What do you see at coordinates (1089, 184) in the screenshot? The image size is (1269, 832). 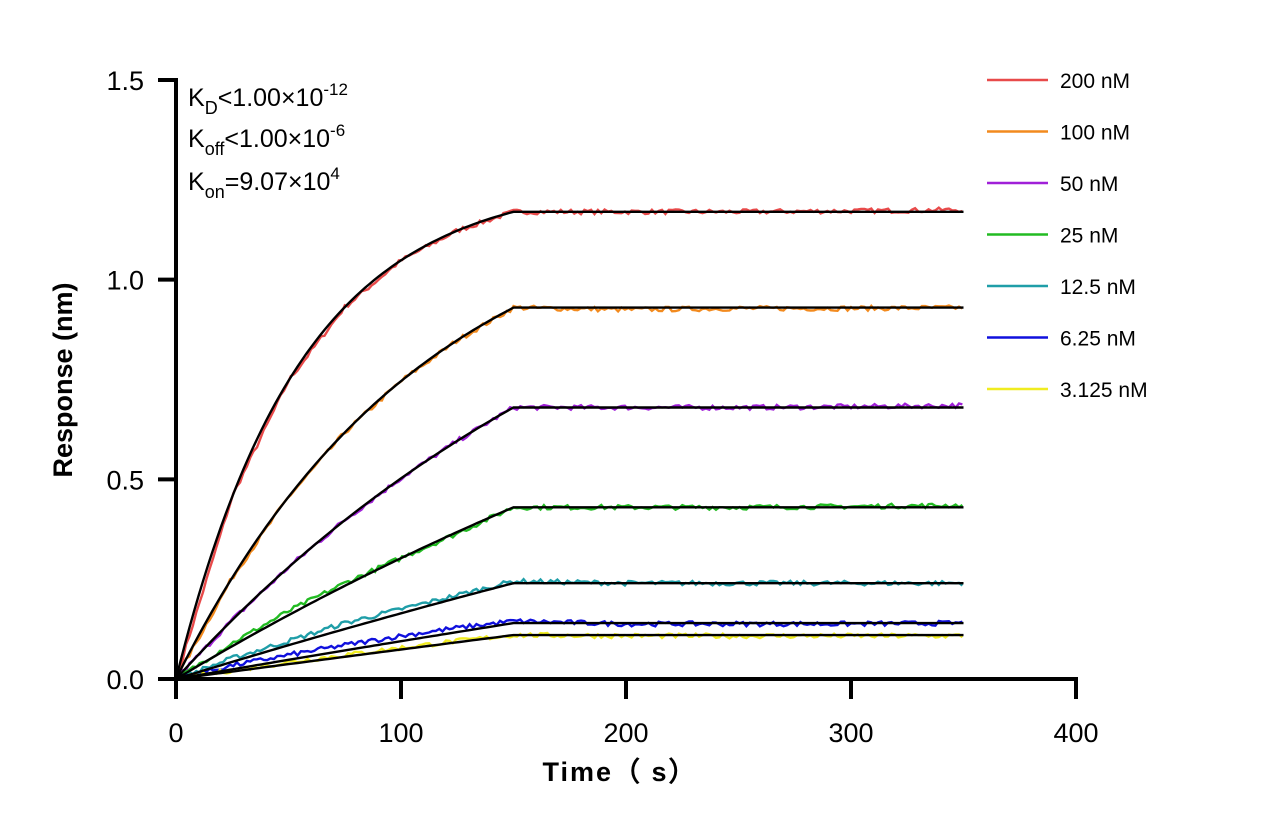 I see `legend-label: 50 nM` at bounding box center [1089, 184].